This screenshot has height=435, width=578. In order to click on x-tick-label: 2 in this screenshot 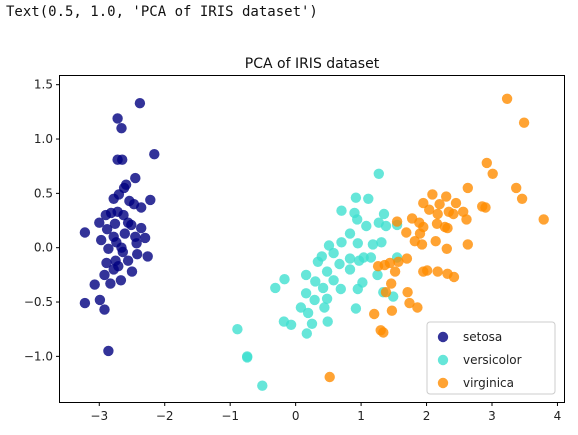, I will do `click(427, 416)`.